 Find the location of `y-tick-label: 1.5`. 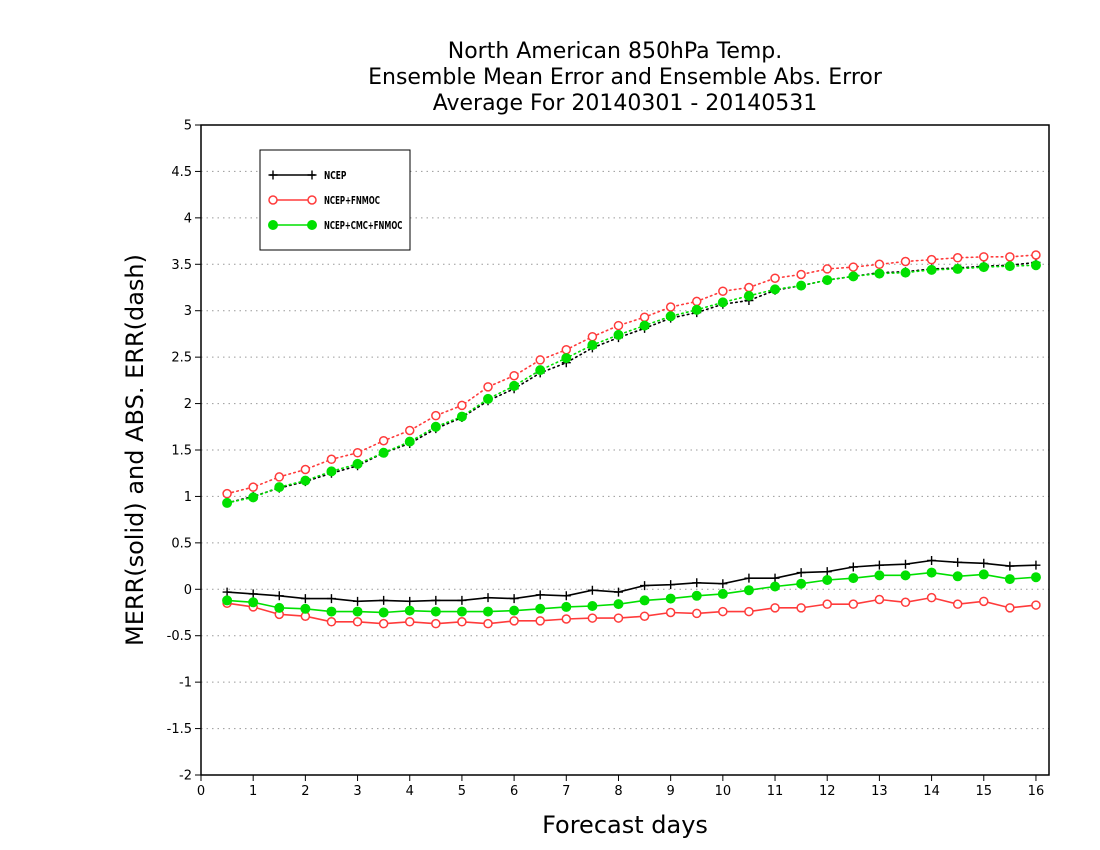

y-tick-label: 1.5 is located at coordinates (181, 451).